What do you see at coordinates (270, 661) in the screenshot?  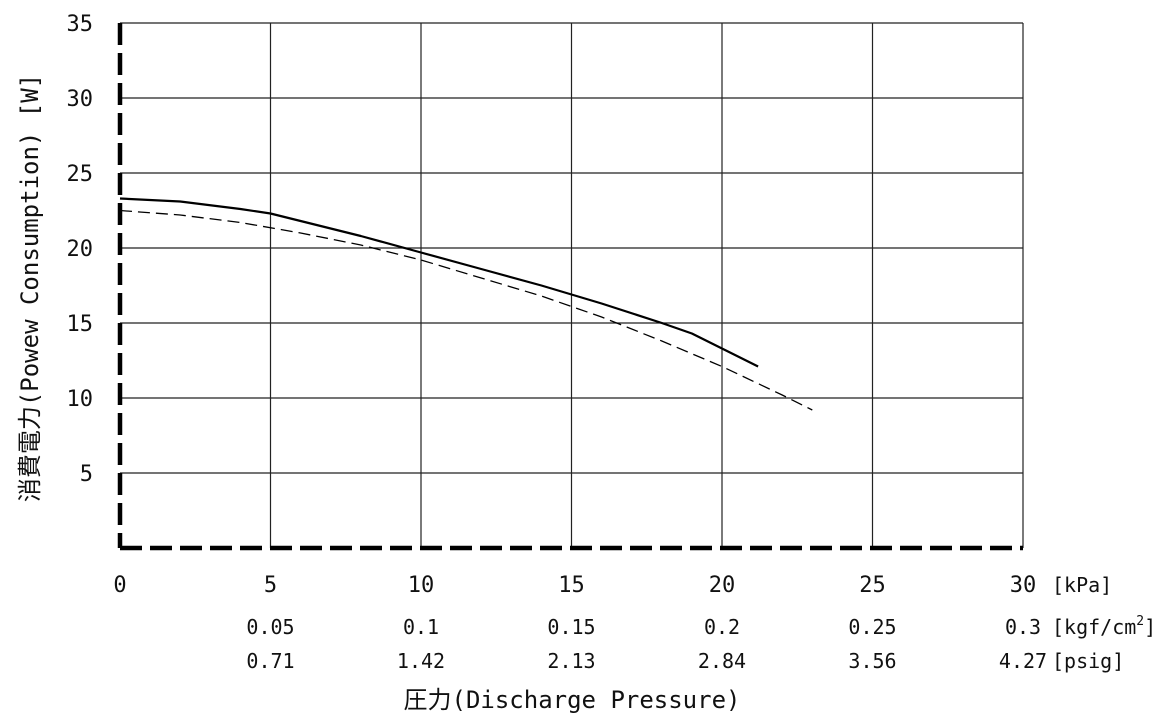 I see `secondary-tick-label: 0.71` at bounding box center [270, 661].